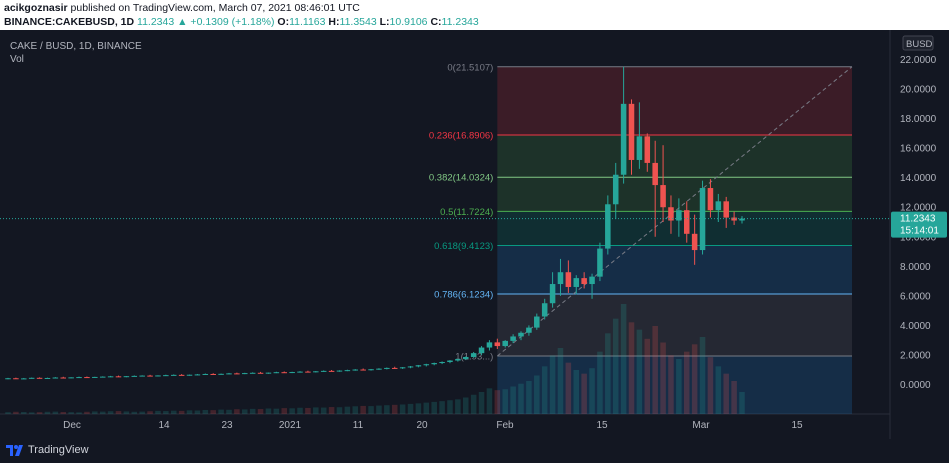 The width and height of the screenshot is (949, 463). What do you see at coordinates (915, 296) in the screenshot?
I see `y-tick-label: 6.0000` at bounding box center [915, 296].